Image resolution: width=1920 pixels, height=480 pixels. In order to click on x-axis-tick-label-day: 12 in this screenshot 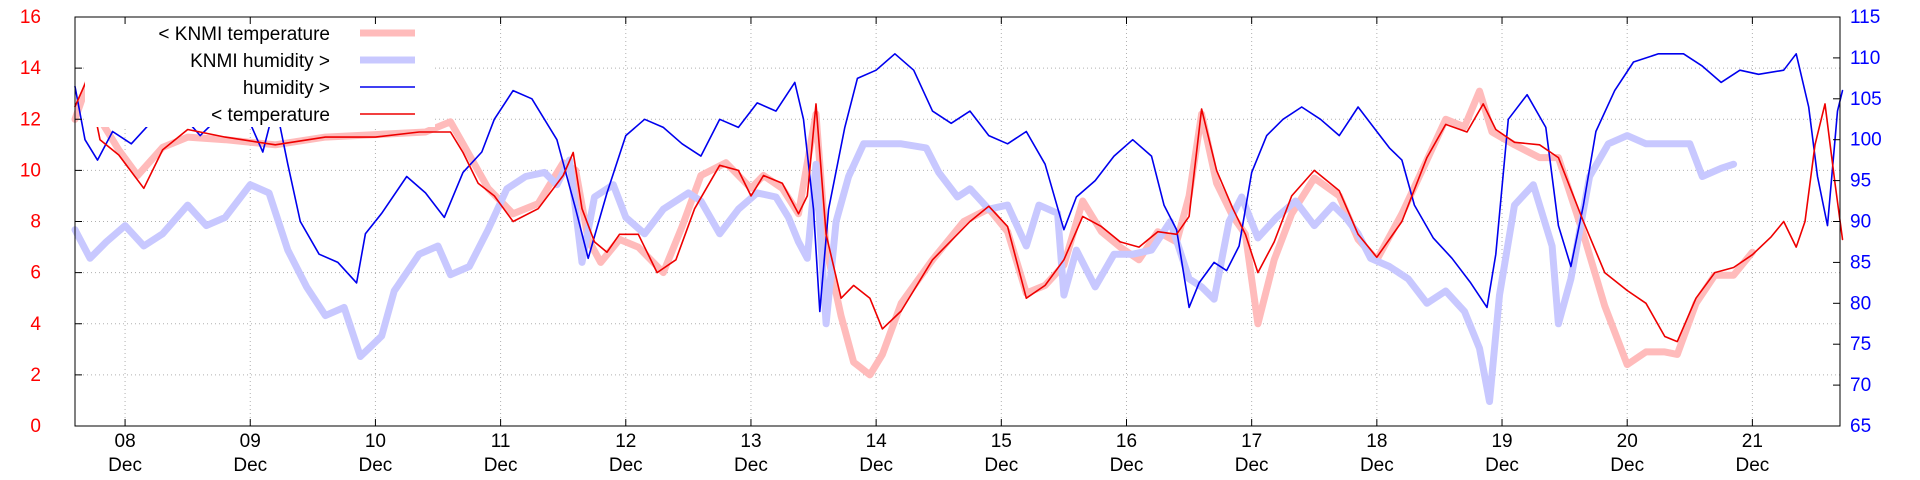, I will do `click(625, 441)`.